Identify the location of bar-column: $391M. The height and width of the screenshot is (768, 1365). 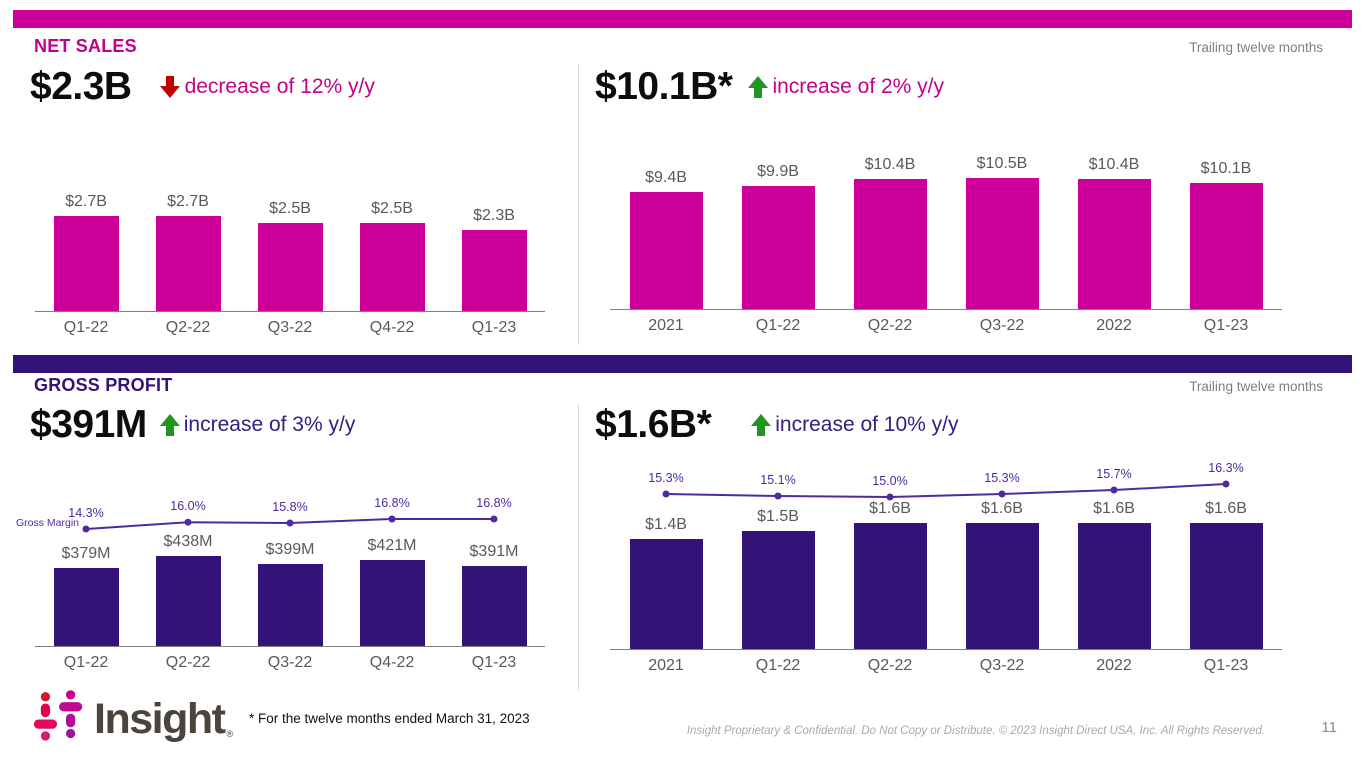
(494, 594).